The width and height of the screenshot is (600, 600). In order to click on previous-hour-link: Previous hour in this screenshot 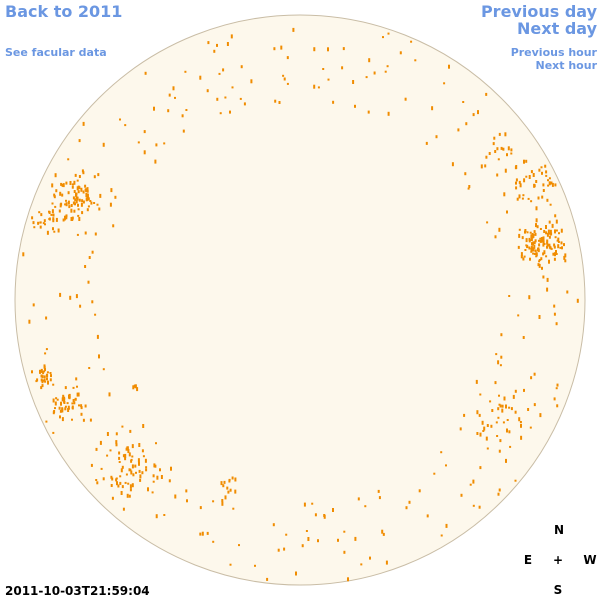, I will do `click(554, 52)`.